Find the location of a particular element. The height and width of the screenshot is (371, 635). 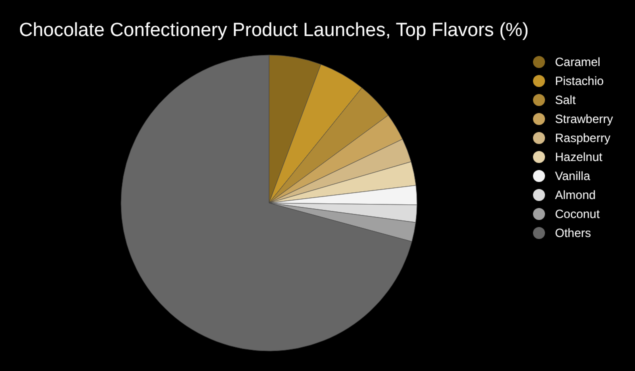

legend-label: Vanilla is located at coordinates (572, 176).